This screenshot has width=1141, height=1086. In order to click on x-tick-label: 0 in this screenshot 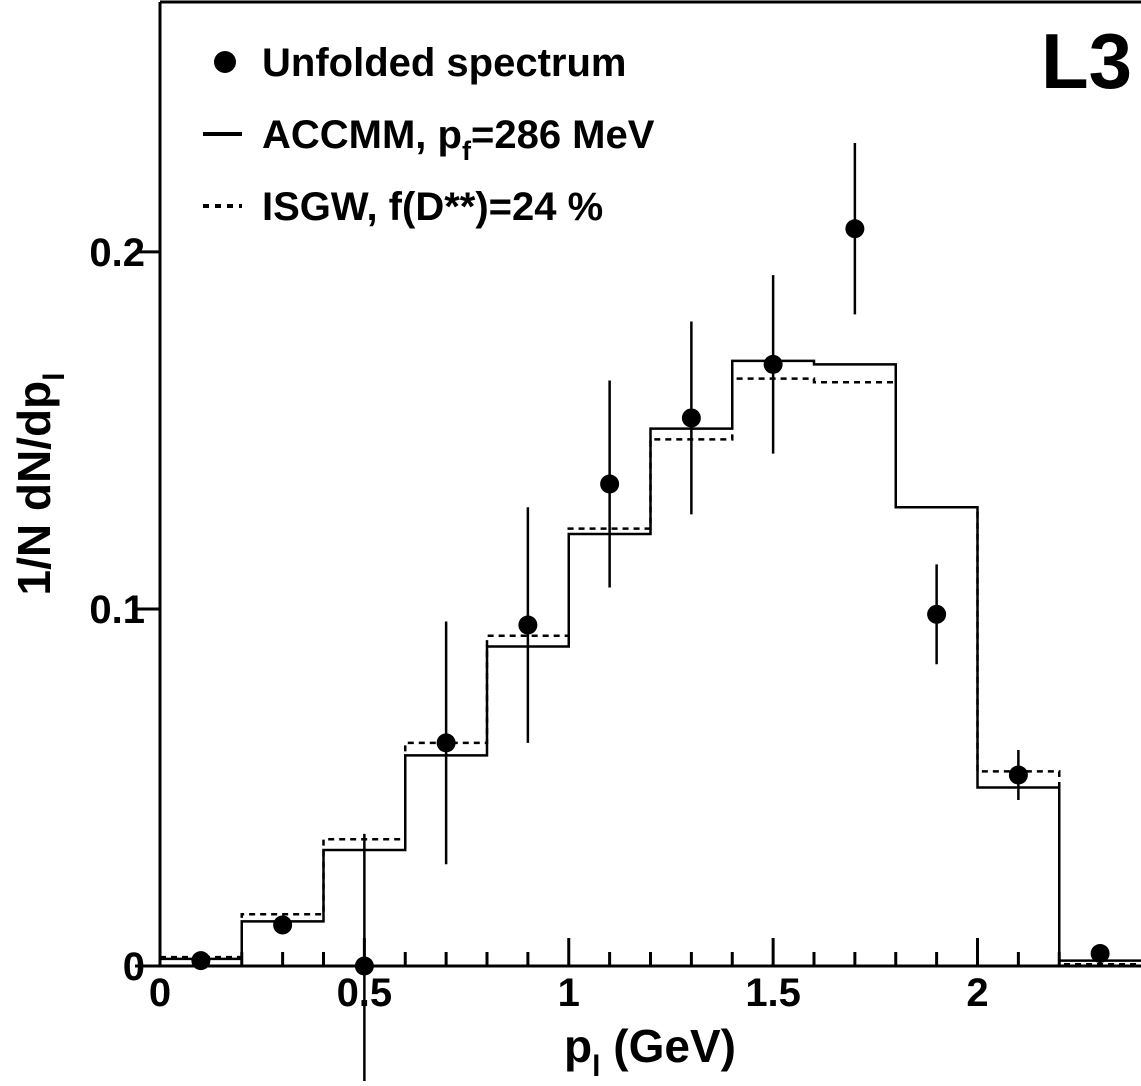, I will do `click(160, 993)`.